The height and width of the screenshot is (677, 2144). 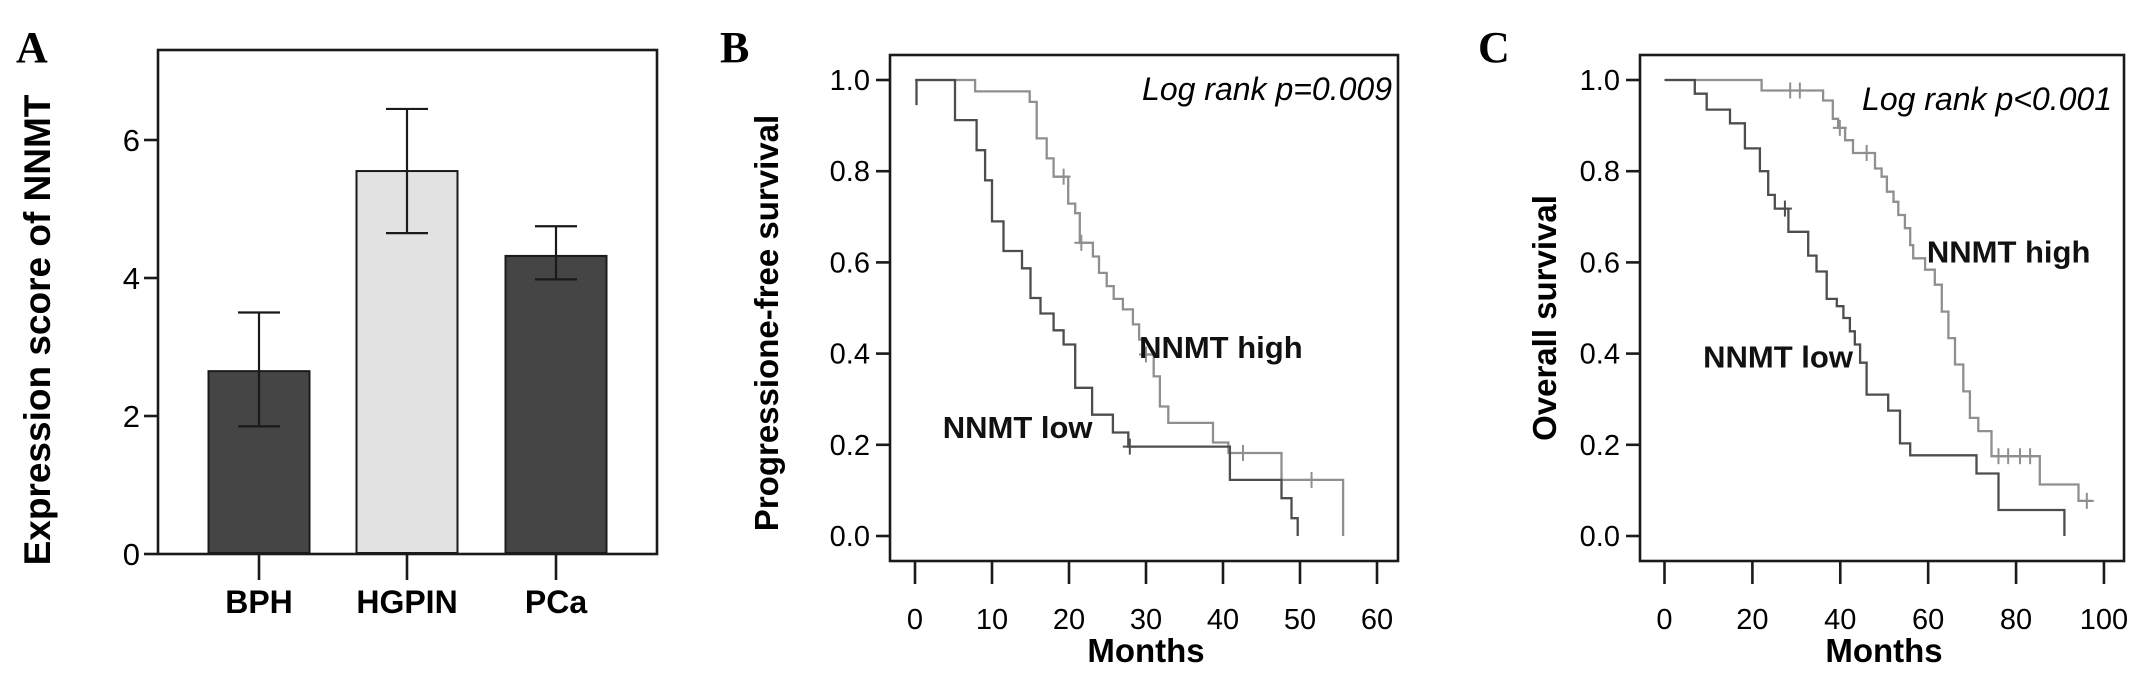 What do you see at coordinates (556, 404) in the screenshot?
I see `bar-PCa` at bounding box center [556, 404].